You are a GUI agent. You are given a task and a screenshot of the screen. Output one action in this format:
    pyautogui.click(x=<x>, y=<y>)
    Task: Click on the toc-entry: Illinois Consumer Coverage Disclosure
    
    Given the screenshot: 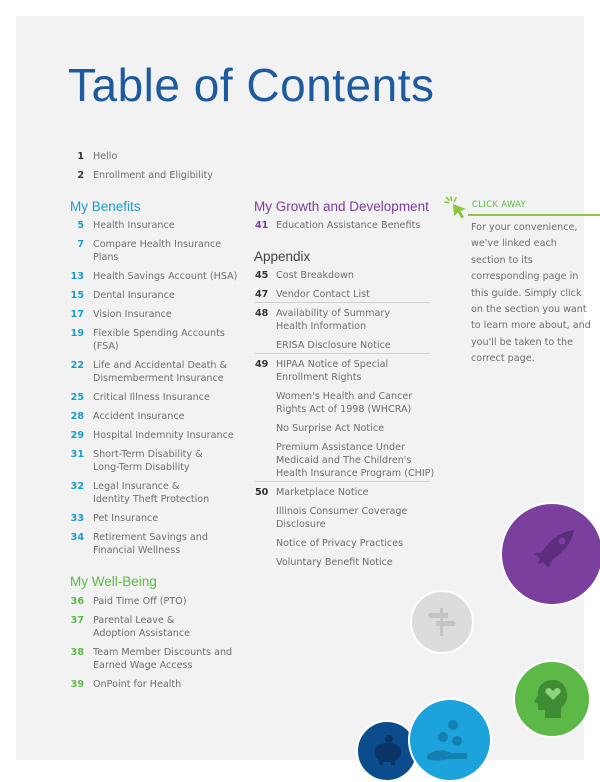 What is the action you would take?
    pyautogui.click(x=341, y=518)
    